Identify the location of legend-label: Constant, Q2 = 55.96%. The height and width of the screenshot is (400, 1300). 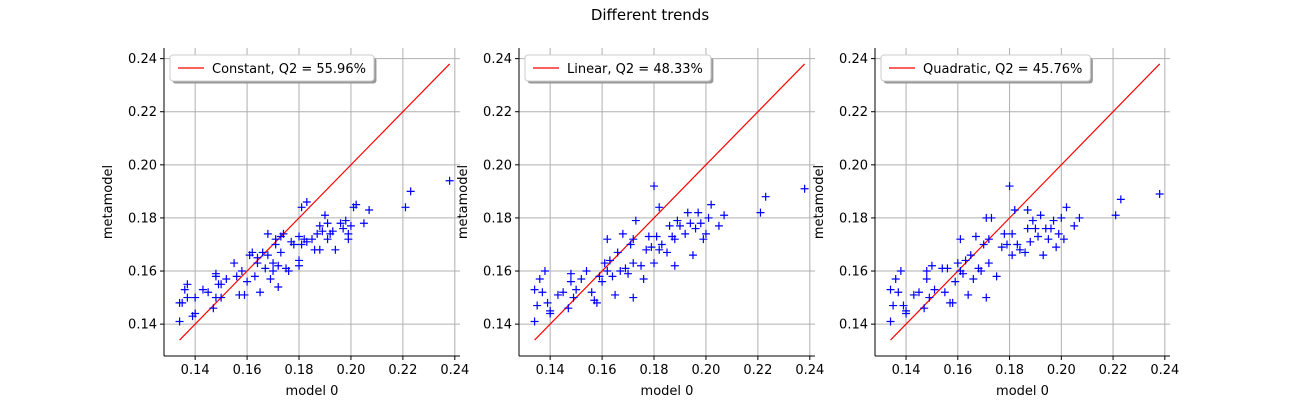
(289, 69).